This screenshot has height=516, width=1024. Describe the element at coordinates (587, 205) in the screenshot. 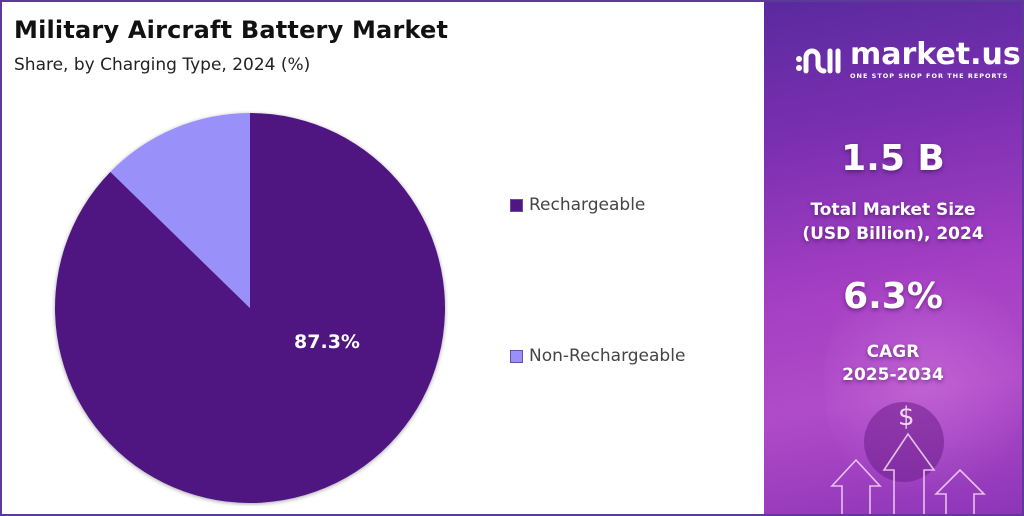

I see `legend-label: Rechargeable` at that location.